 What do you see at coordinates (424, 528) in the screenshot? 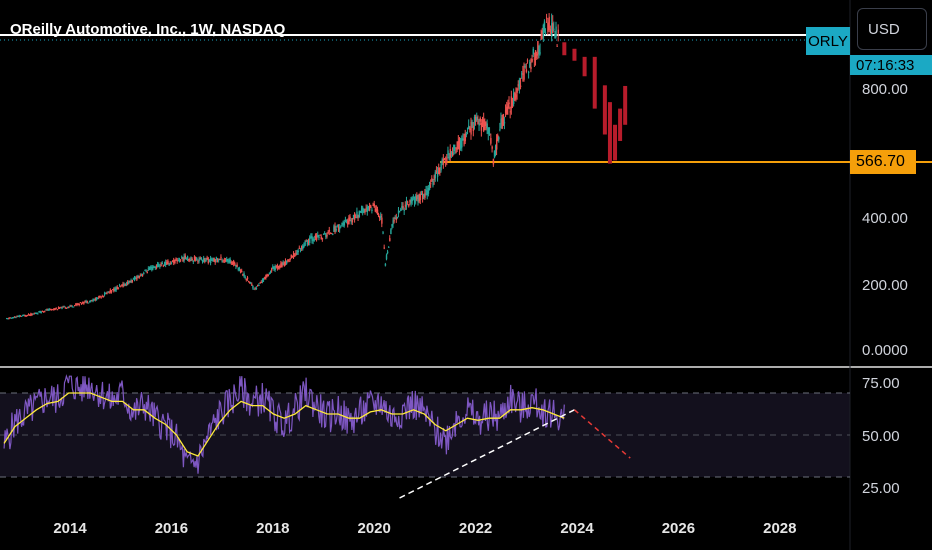
I see `time-axis-ticks: 2014 2016 2018 2020 2022 2024 2026 2028` at bounding box center [424, 528].